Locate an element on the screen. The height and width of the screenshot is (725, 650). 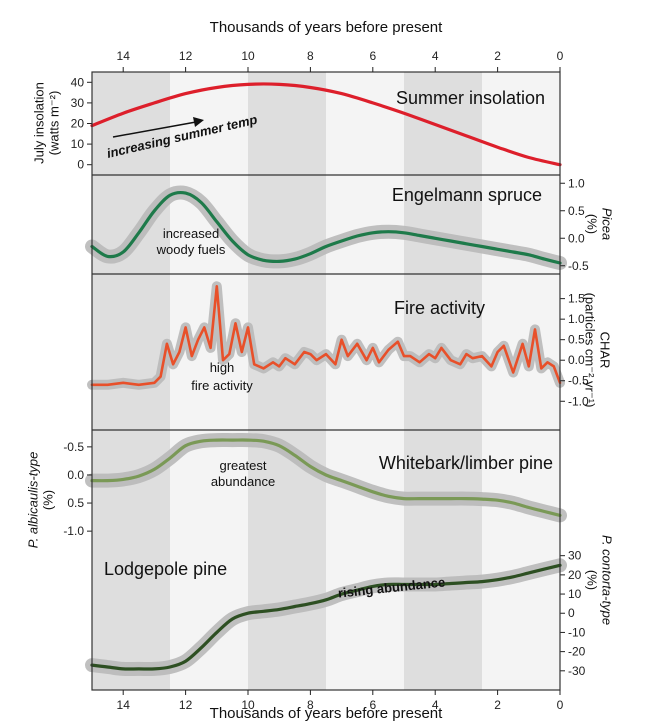
fire-ytick-label-2: 0.5 is located at coordinates (576, 340).